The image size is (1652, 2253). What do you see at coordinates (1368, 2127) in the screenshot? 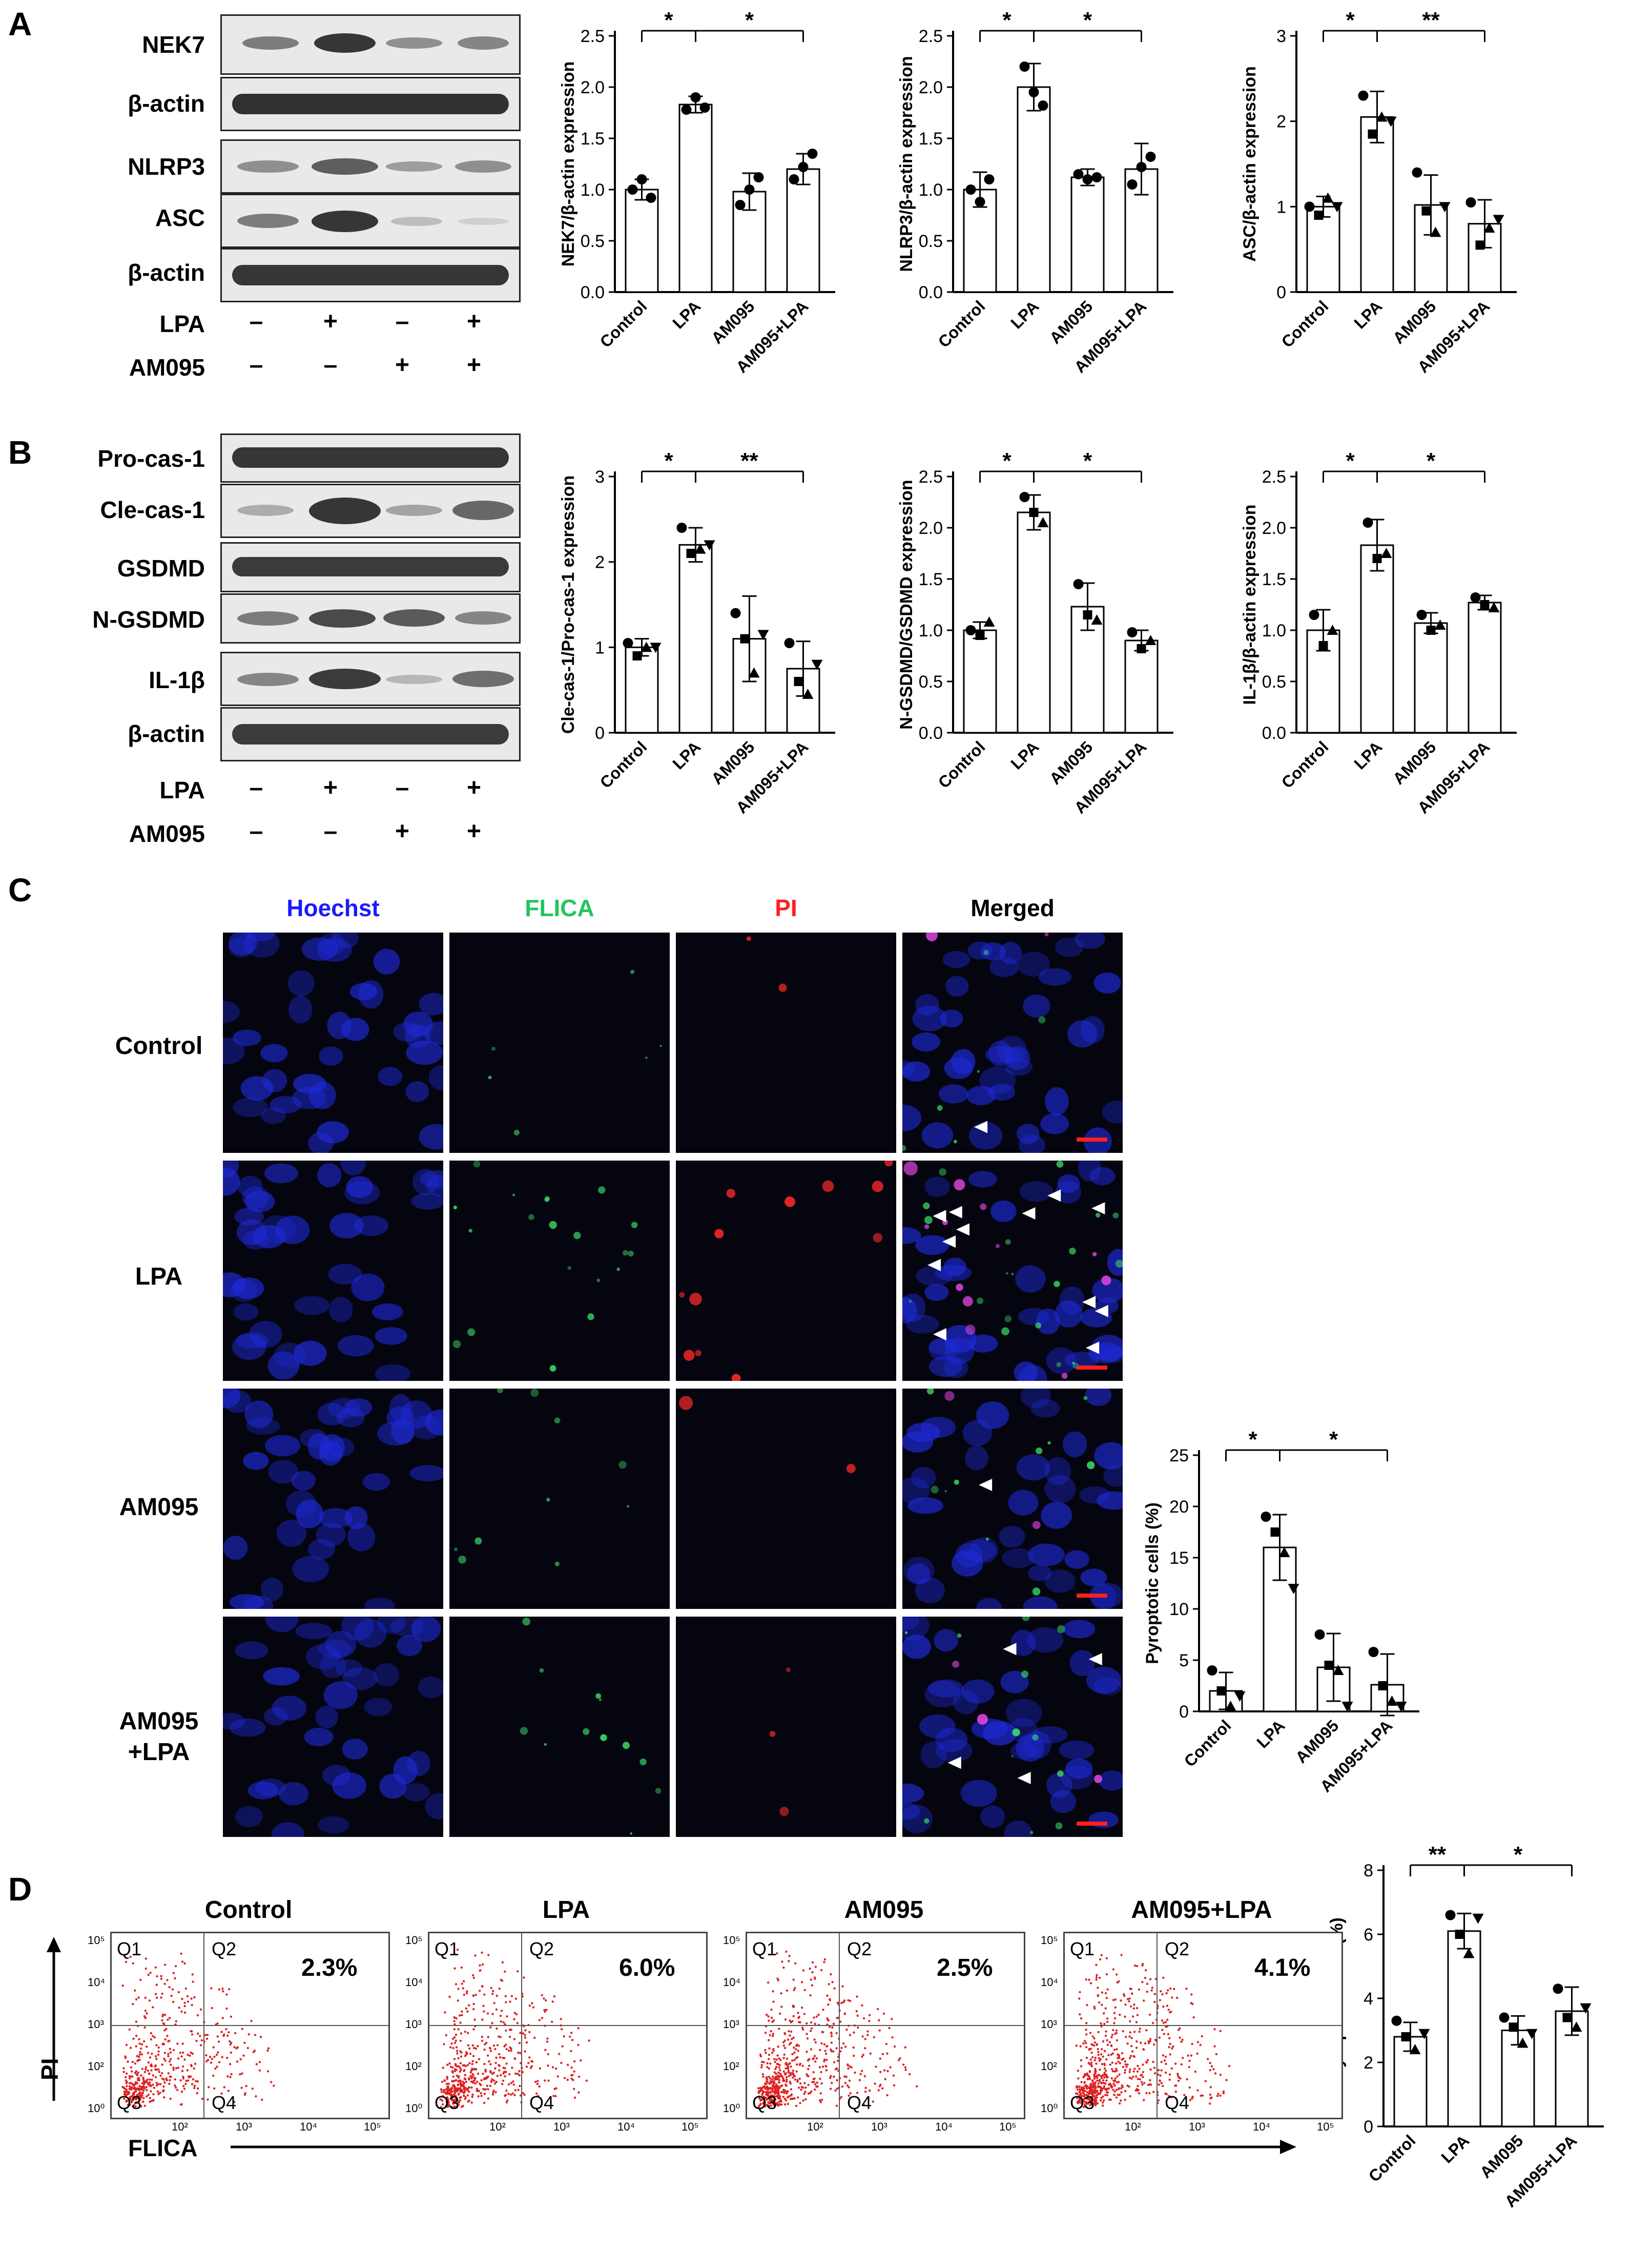
I see `y-tick-label: 0` at bounding box center [1368, 2127].